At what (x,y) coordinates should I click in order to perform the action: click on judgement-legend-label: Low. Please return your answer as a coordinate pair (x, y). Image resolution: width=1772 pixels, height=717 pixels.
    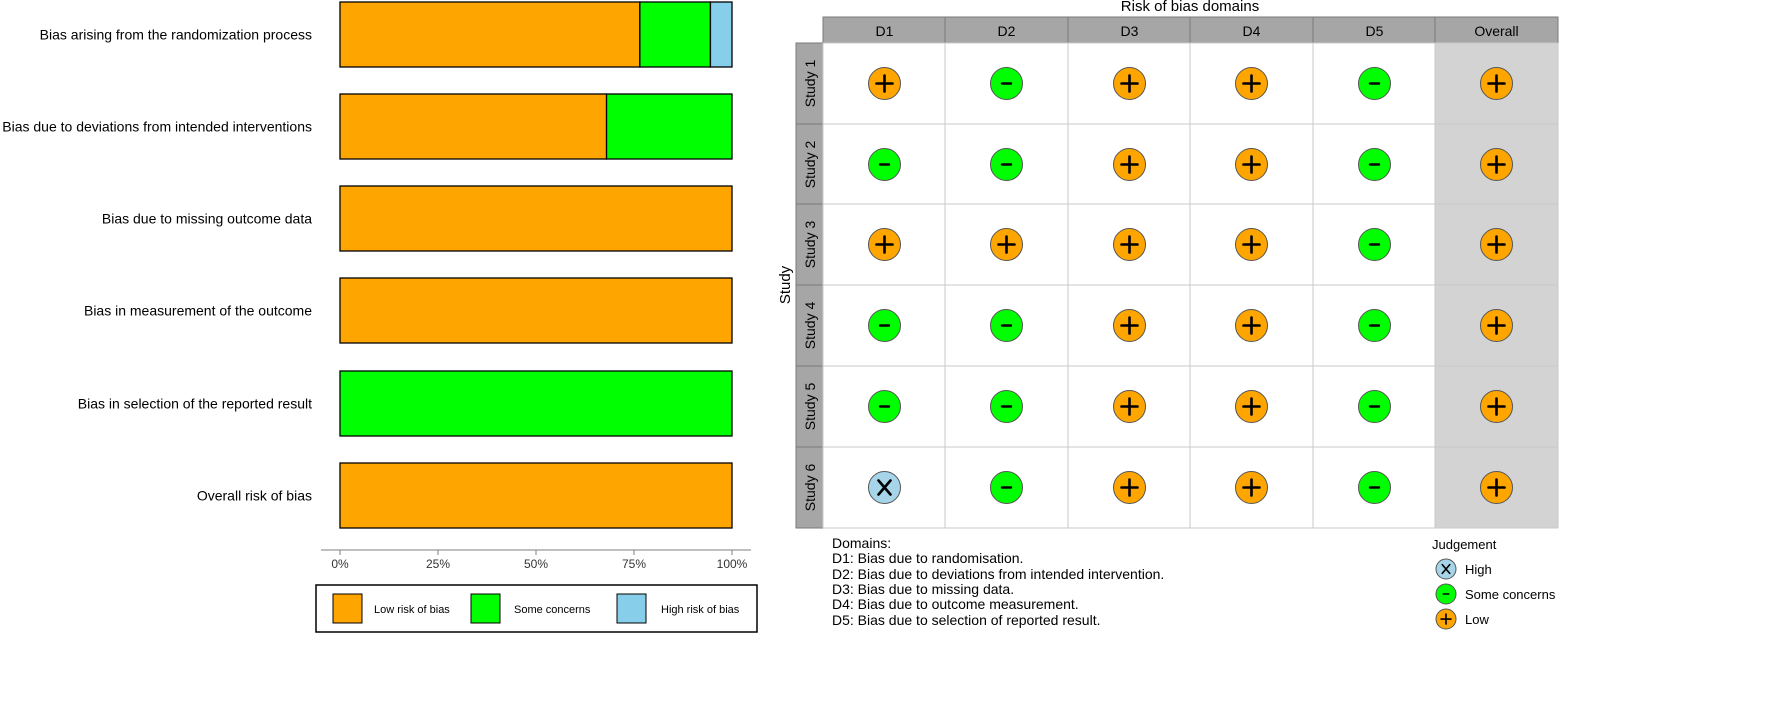
    Looking at the image, I should click on (1477, 619).